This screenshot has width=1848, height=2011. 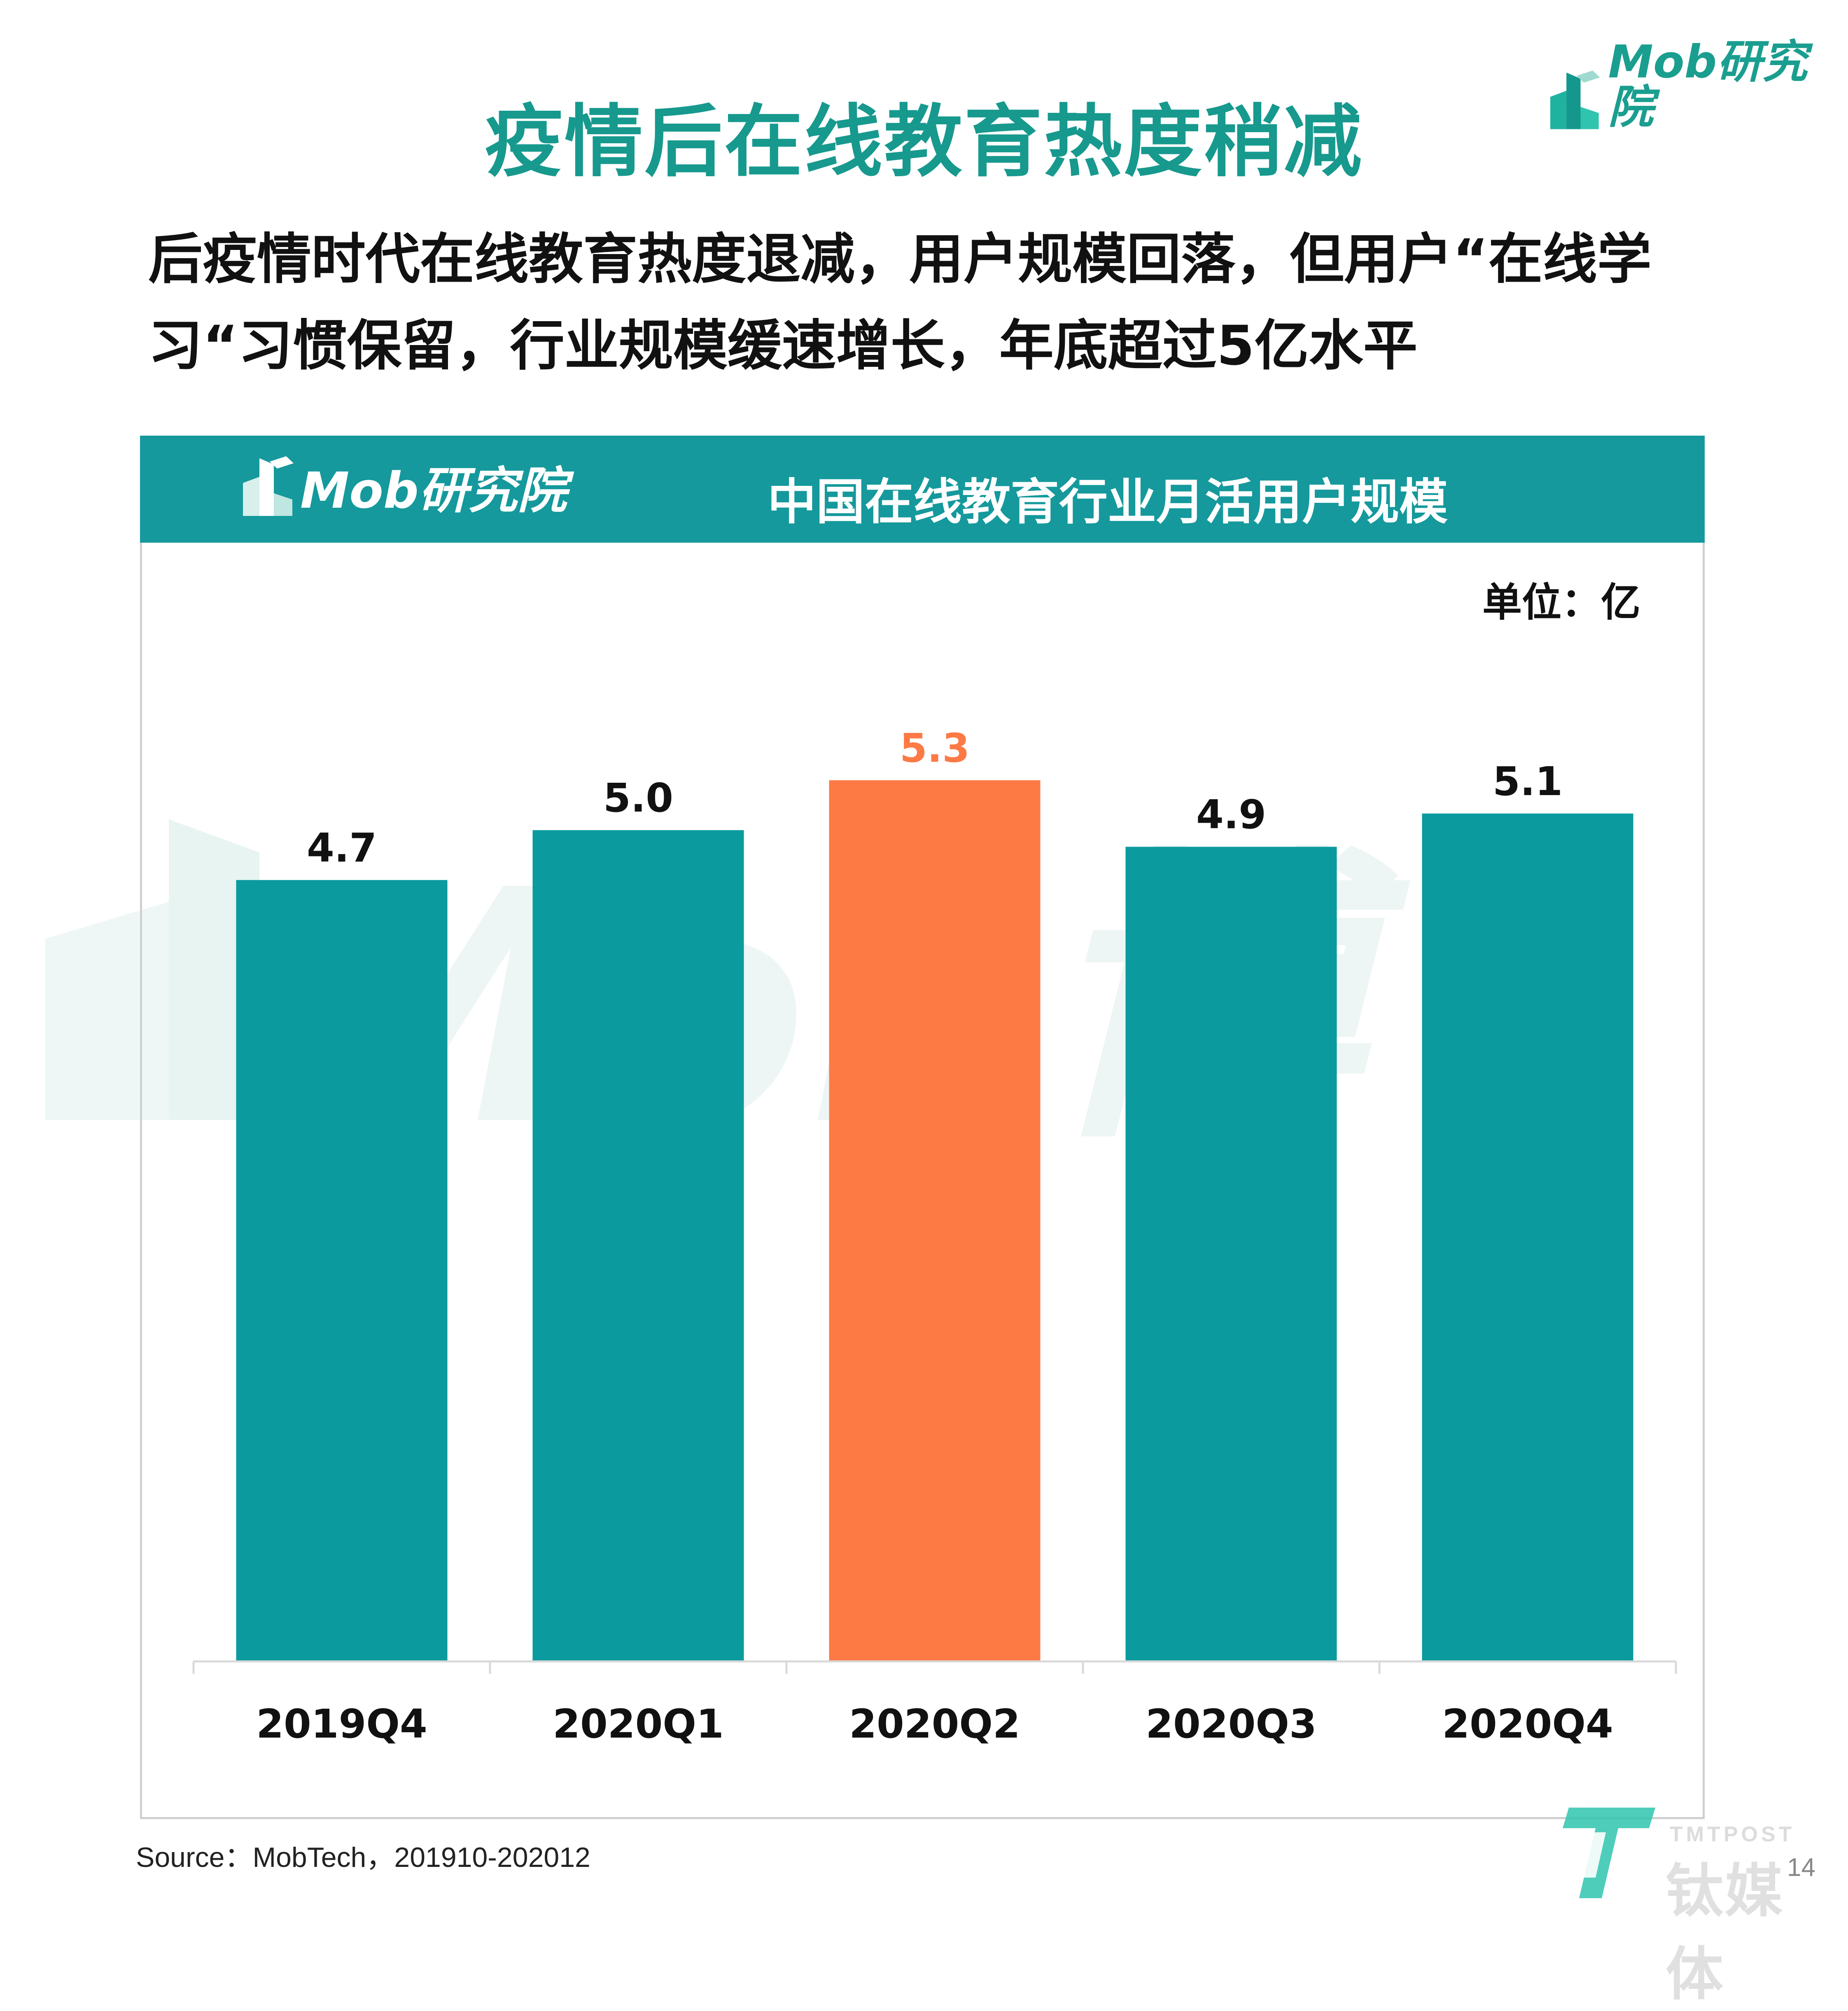 I want to click on data-label-2020Q4: 5.1, so click(x=1528, y=781).